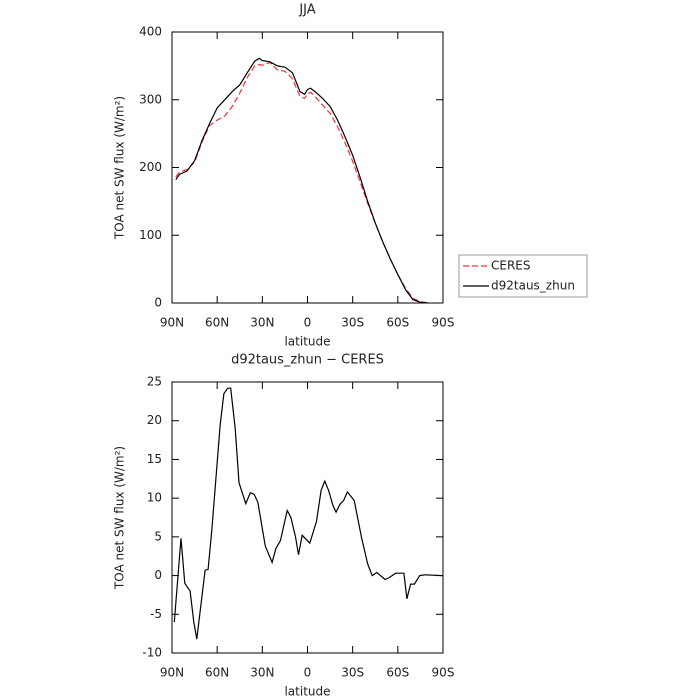  Describe the element at coordinates (523, 276) in the screenshot. I see `legend-box` at that location.